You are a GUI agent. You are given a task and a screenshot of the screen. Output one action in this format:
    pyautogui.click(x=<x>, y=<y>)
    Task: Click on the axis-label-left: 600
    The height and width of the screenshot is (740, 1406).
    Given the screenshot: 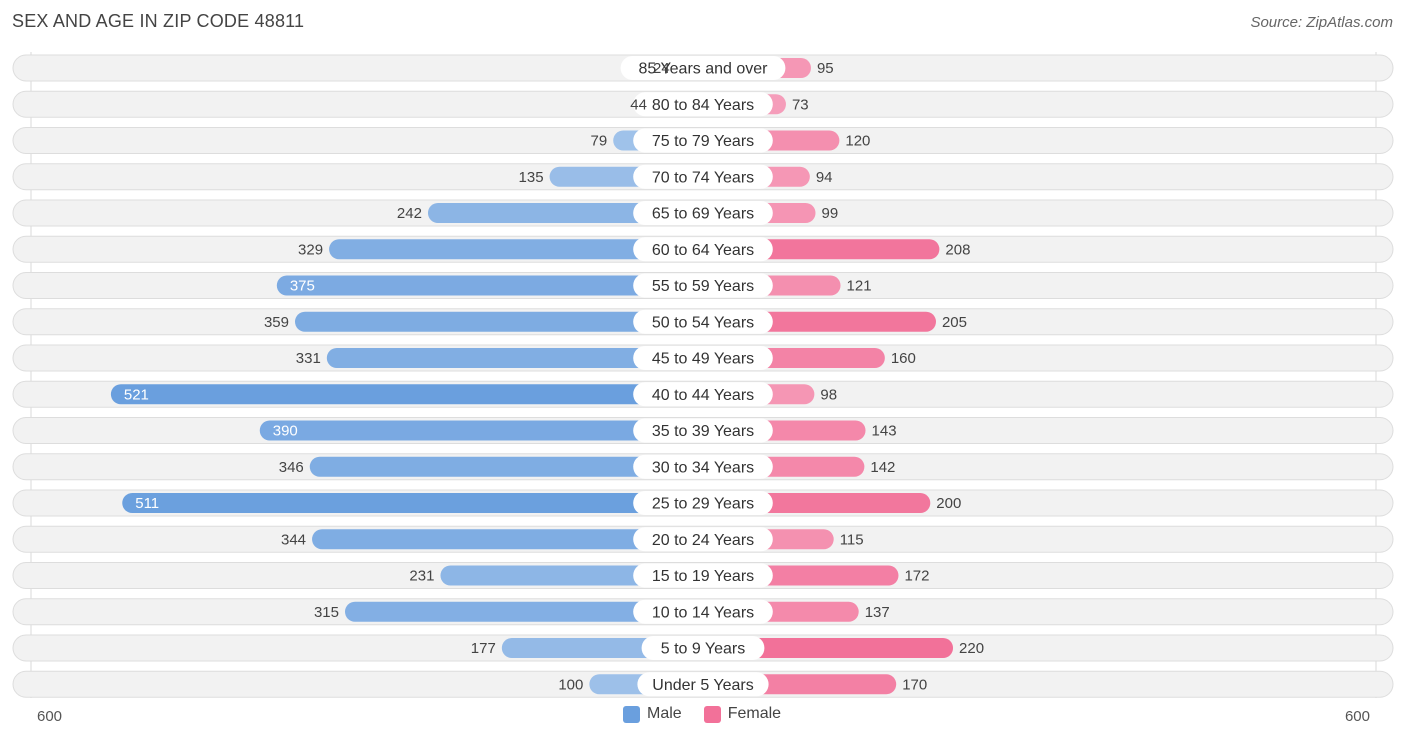 What is the action you would take?
    pyautogui.click(x=50, y=716)
    